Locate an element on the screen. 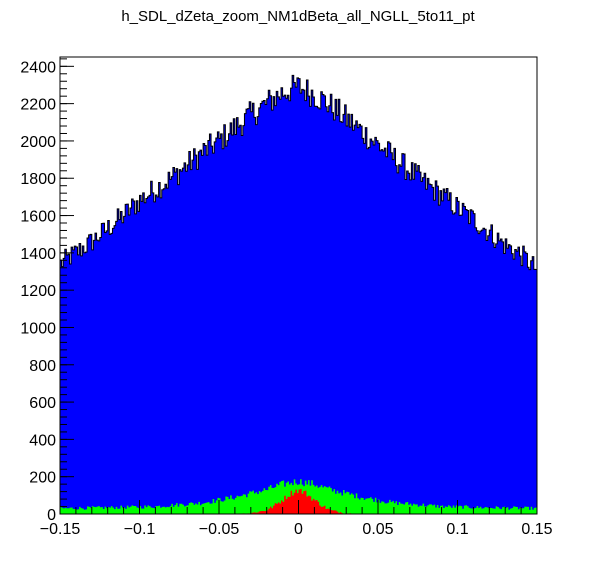 The image size is (596, 572). y-tick-label: 2000 is located at coordinates (38, 142).